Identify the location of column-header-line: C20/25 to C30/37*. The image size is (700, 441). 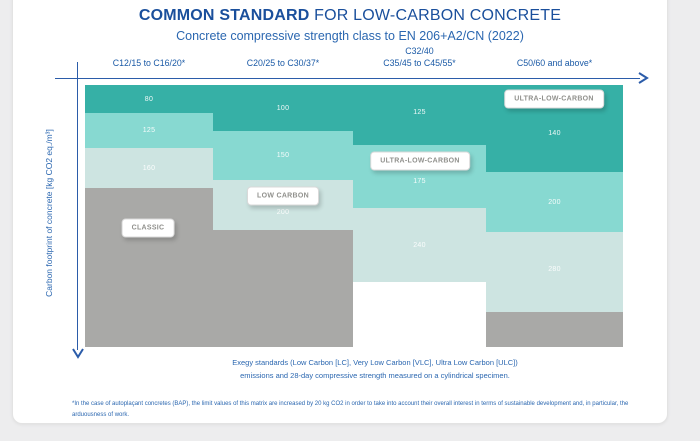
(283, 63).